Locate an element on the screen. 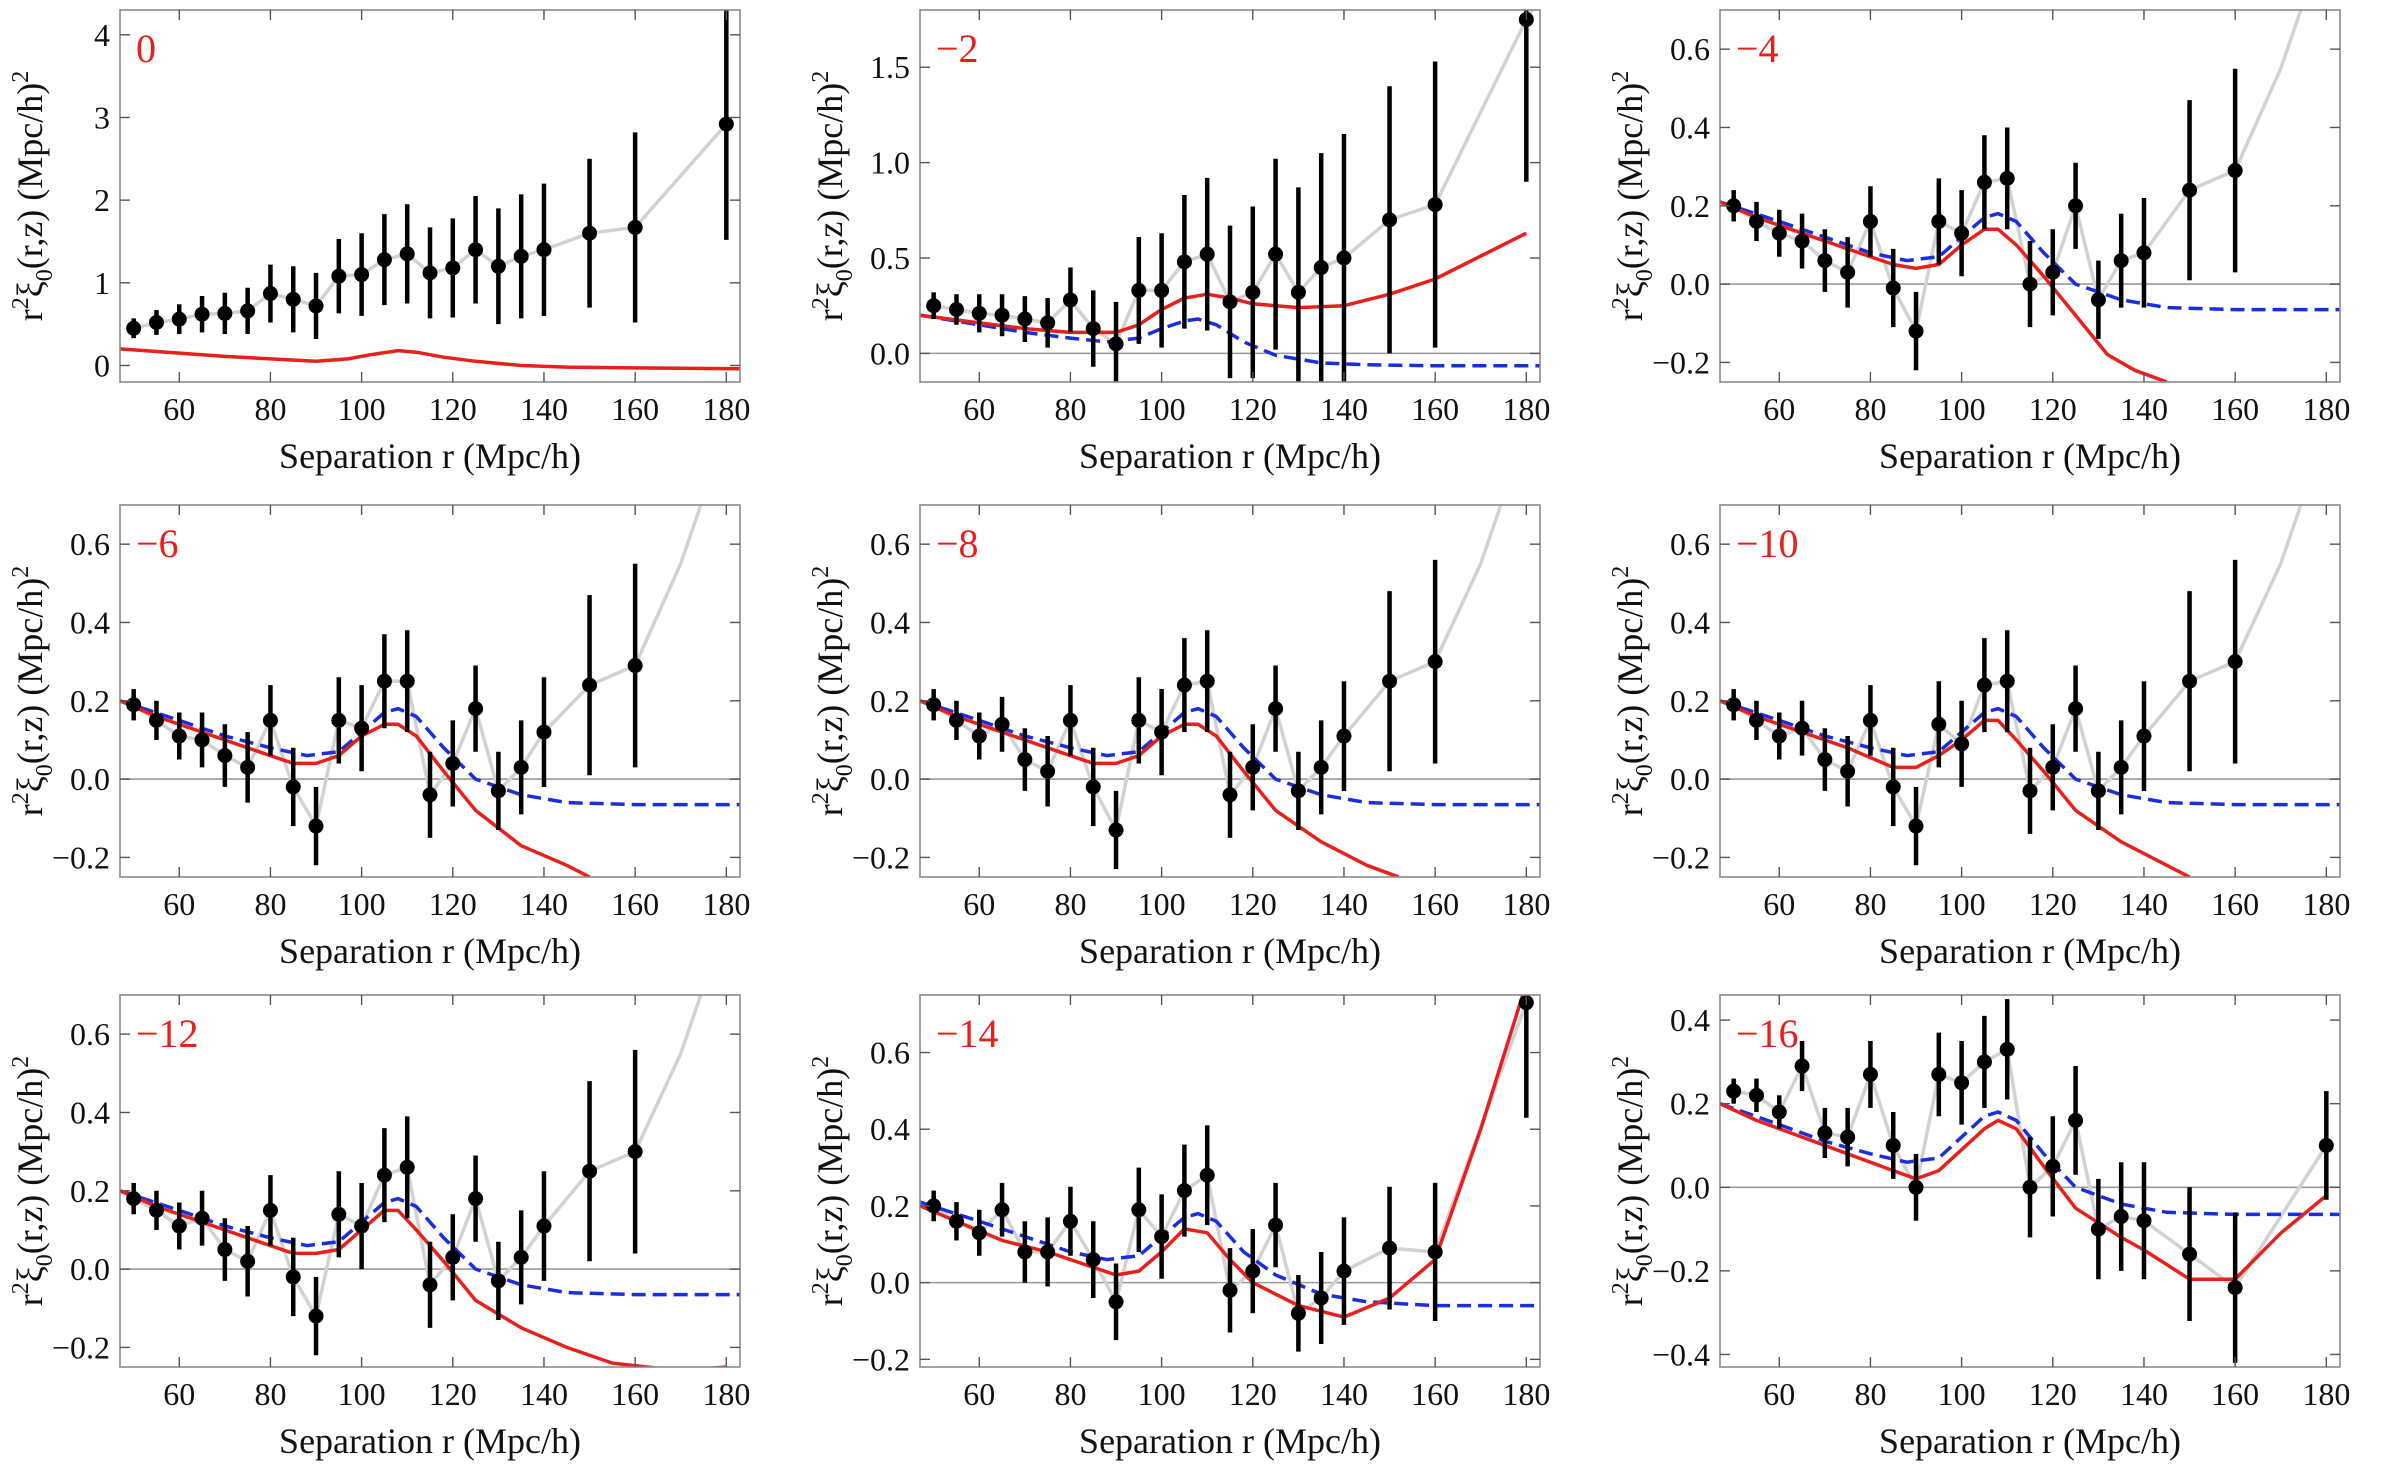 This screenshot has width=2400, height=1484. model-solid-line is located at coordinates (1222, 1157).